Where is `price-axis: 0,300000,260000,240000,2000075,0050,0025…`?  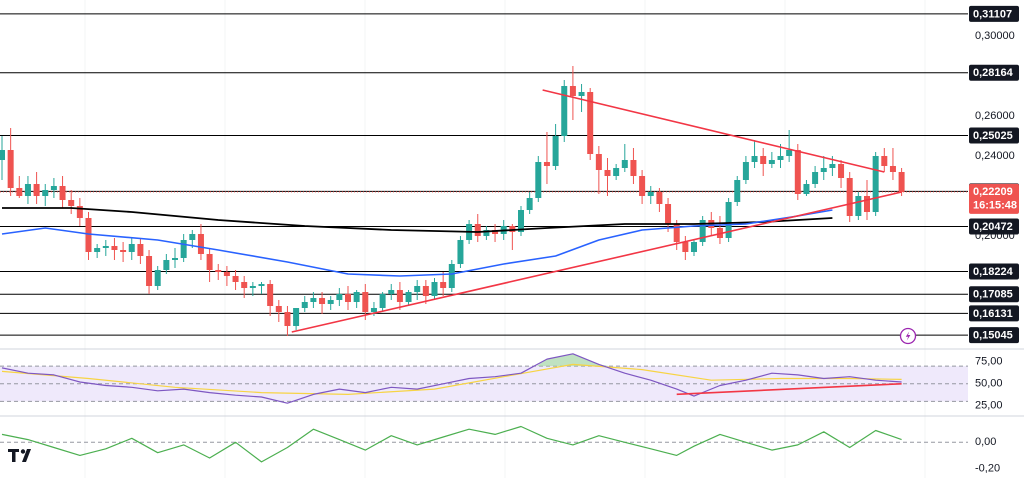
price-axis: 0,300000,260000,240000,2000075,0050,0025… is located at coordinates (995, 252).